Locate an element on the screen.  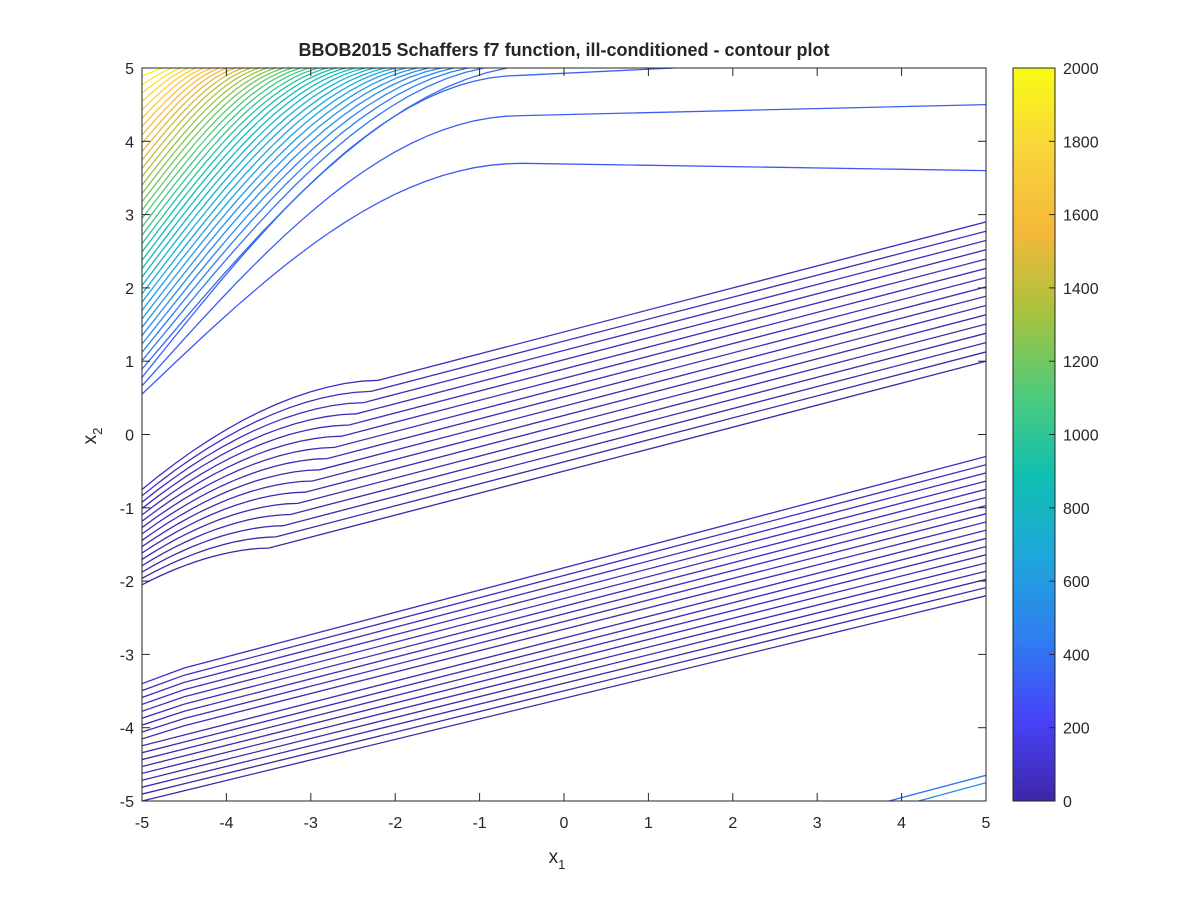
y-tick-label: -3 is located at coordinates (127, 655).